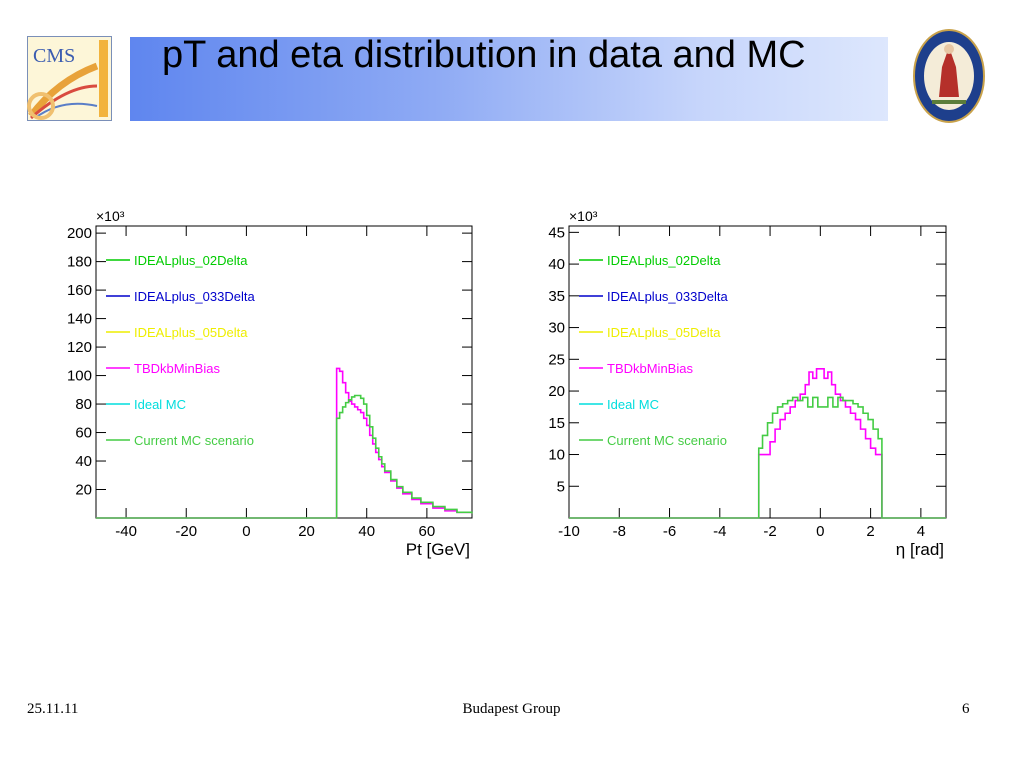 Image resolution: width=1023 pixels, height=767 pixels. What do you see at coordinates (79, 262) in the screenshot?
I see `y-tick-label: 180` at bounding box center [79, 262].